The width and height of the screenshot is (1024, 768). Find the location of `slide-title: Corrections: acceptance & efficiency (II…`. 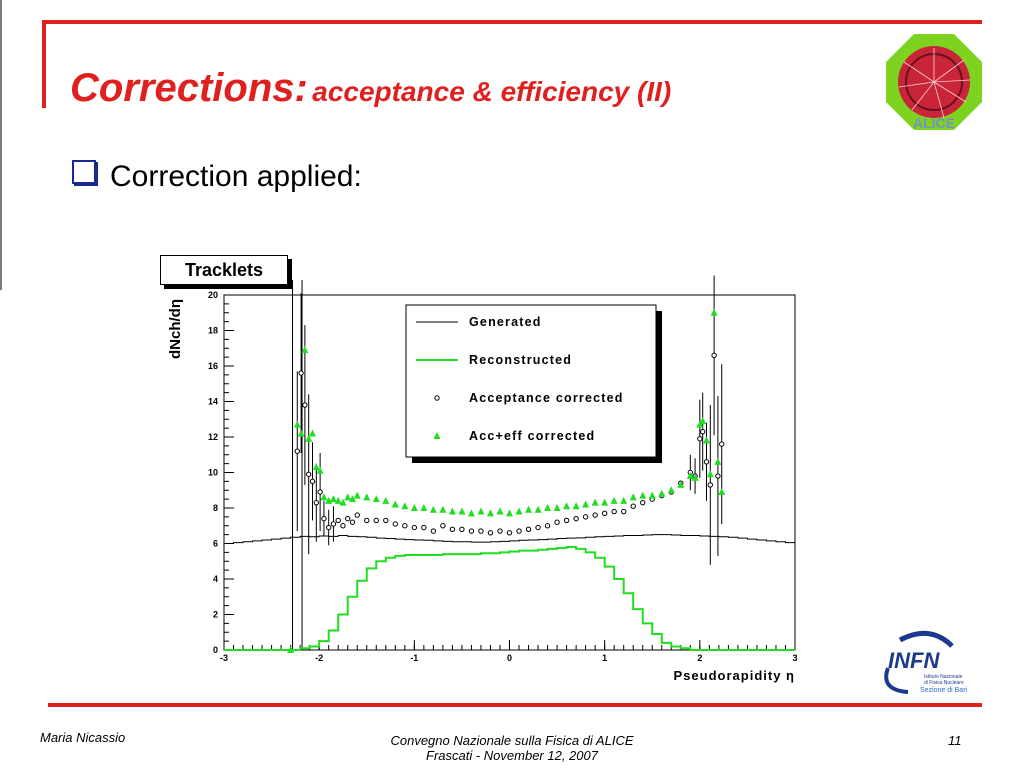

slide-title: Corrections: acceptance & efficiency (II… is located at coordinates (370, 88).